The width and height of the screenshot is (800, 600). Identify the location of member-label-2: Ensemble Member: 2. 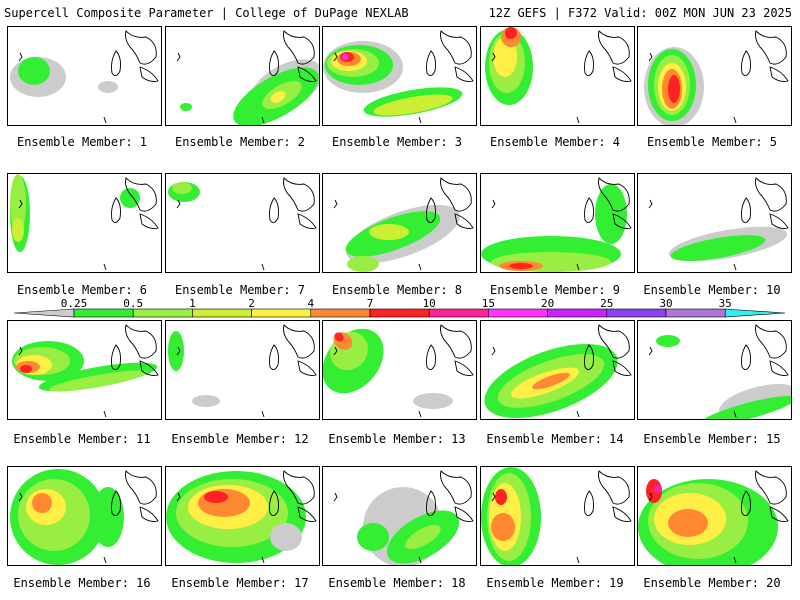
(240, 142).